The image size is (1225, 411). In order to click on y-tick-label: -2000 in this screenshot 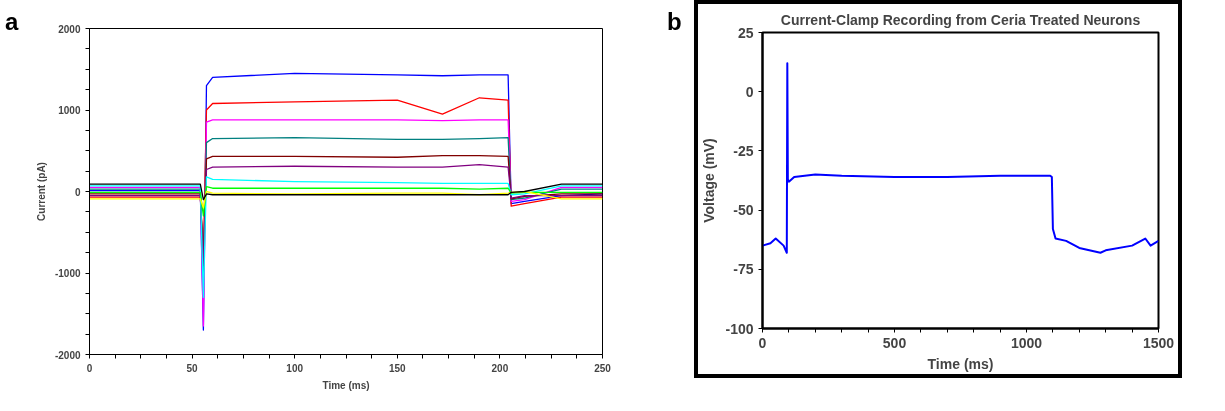, I will do `click(67, 355)`.